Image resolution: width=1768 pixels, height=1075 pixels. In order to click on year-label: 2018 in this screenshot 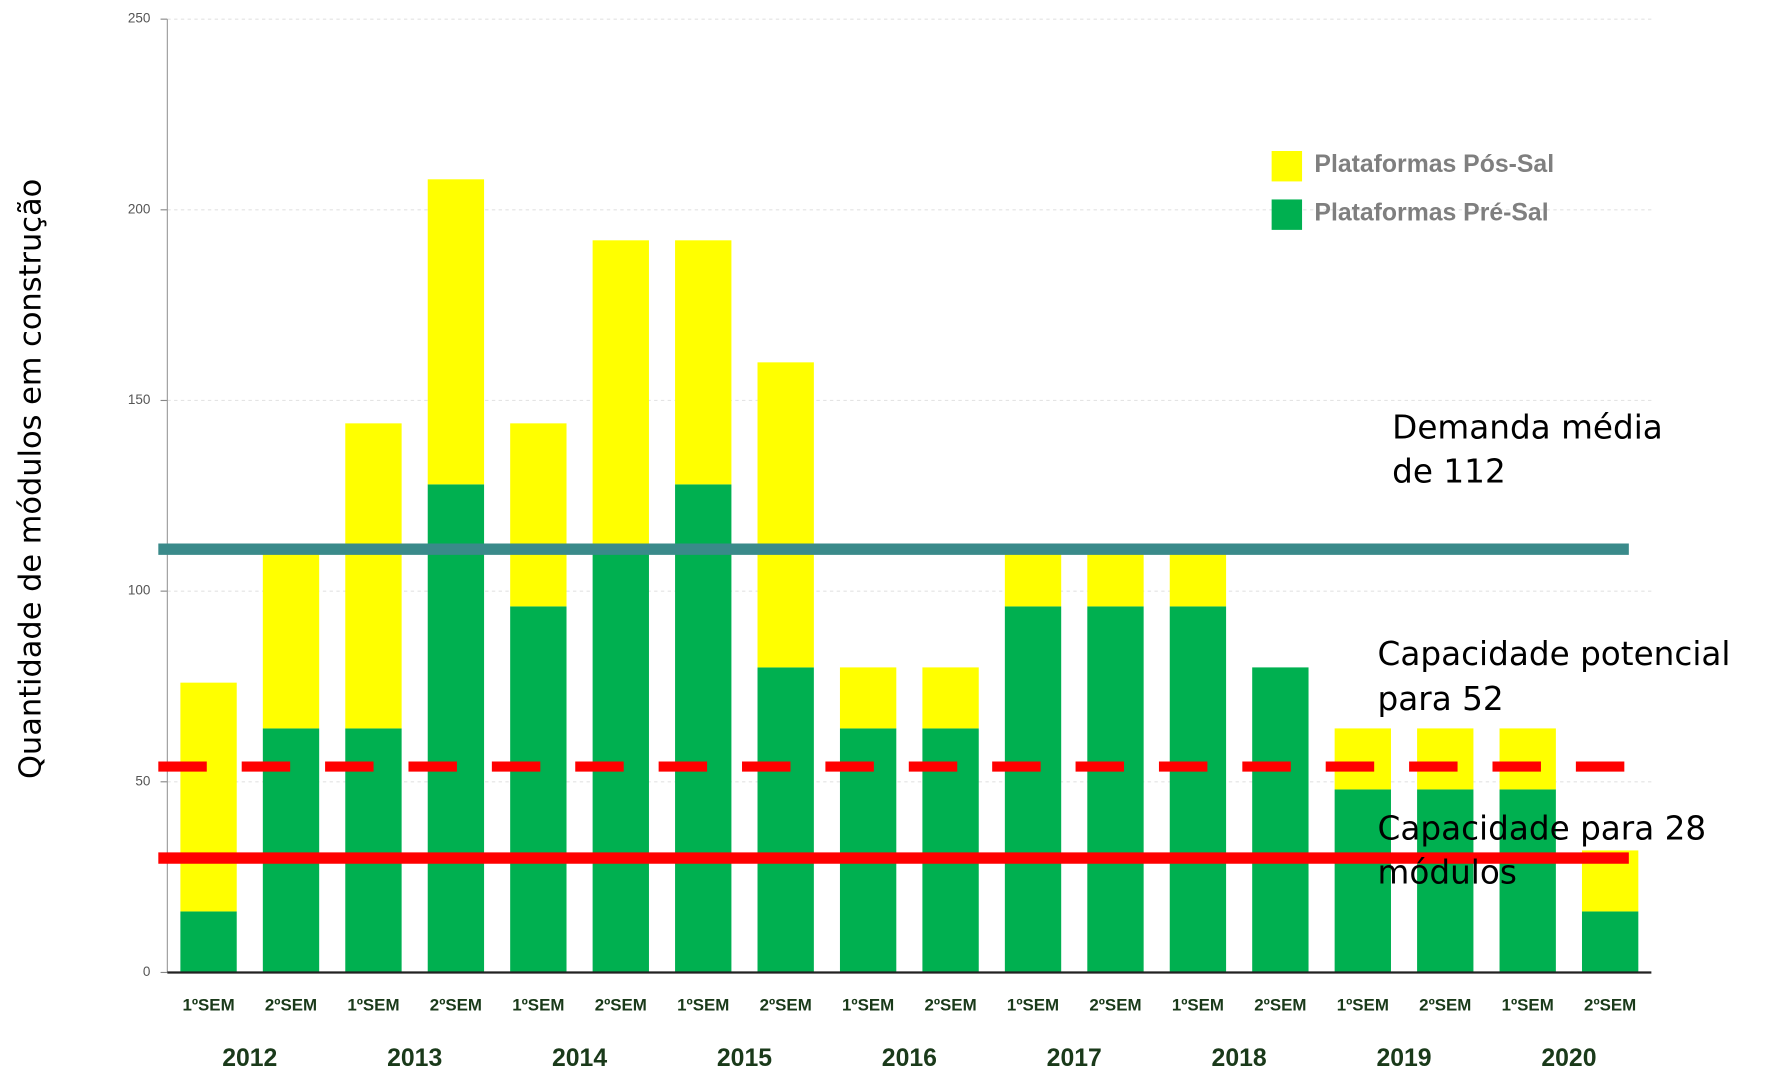, I will do `click(1239, 1058)`.